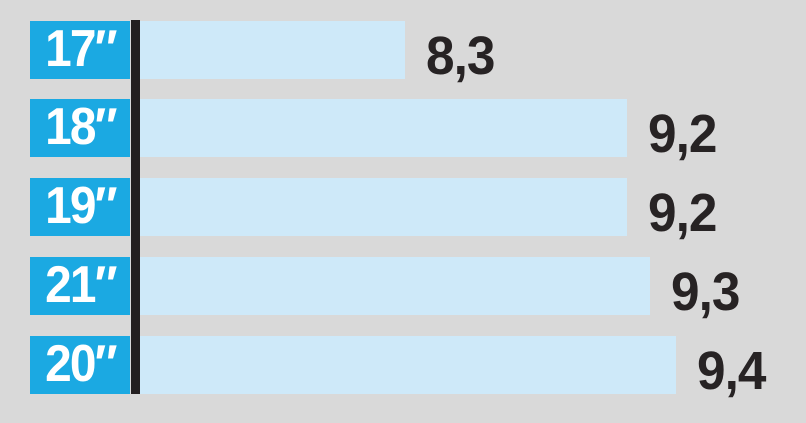  I want to click on axis-baseline, so click(135, 207).